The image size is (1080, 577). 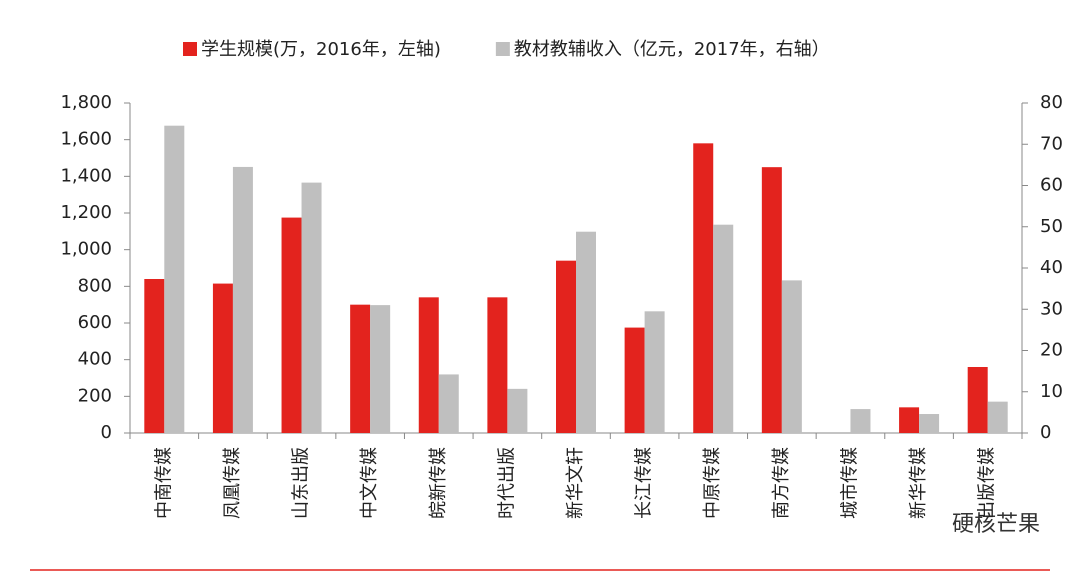 What do you see at coordinates (918, 483) in the screenshot?
I see `x-tick-label: 新华传媒` at bounding box center [918, 483].